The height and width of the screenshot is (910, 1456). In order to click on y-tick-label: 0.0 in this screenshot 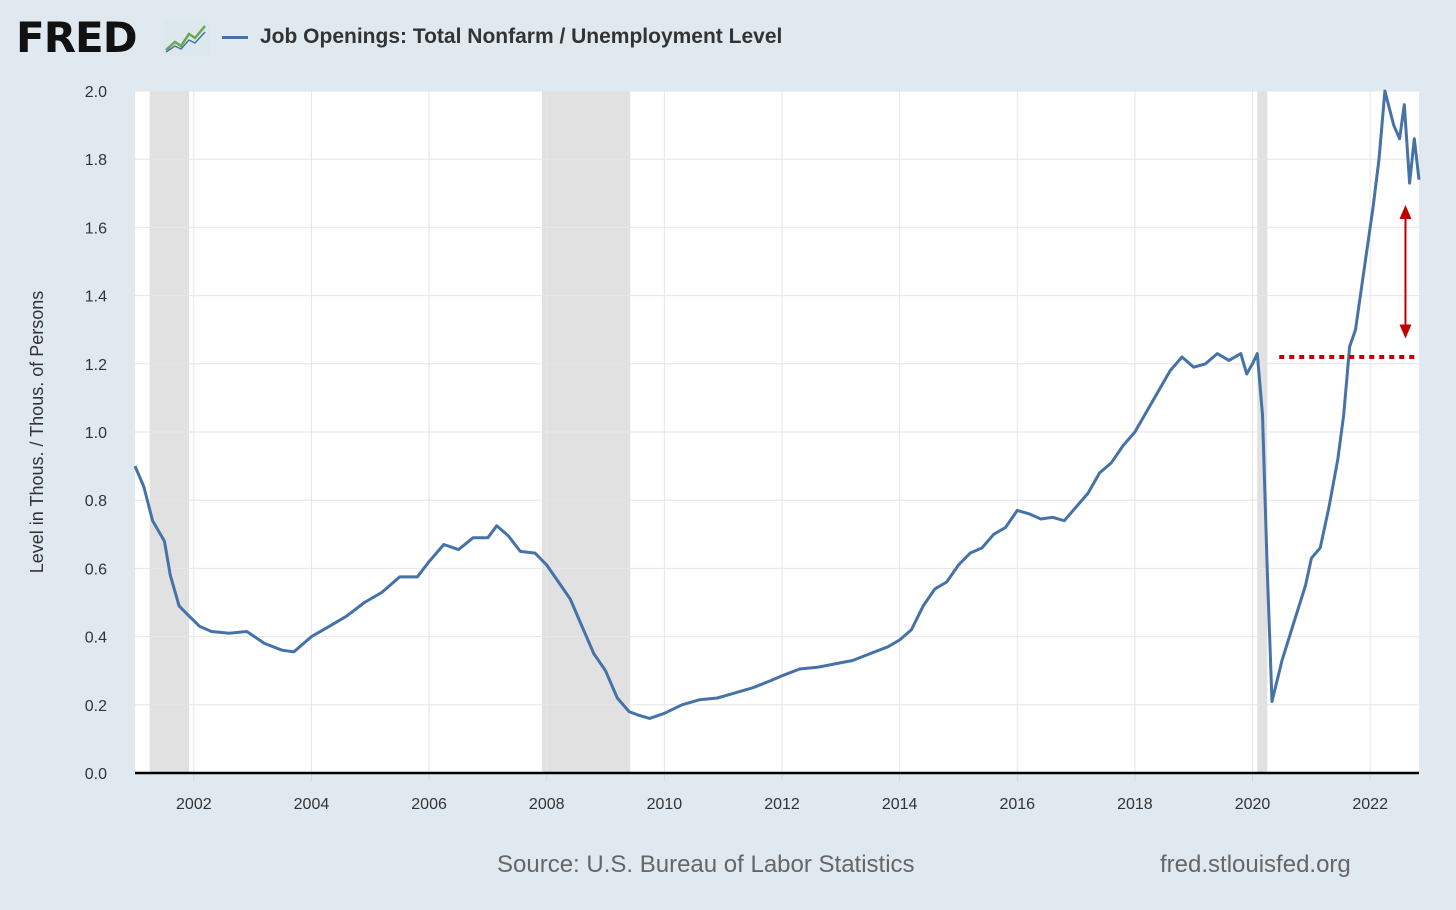, I will do `click(96, 774)`.